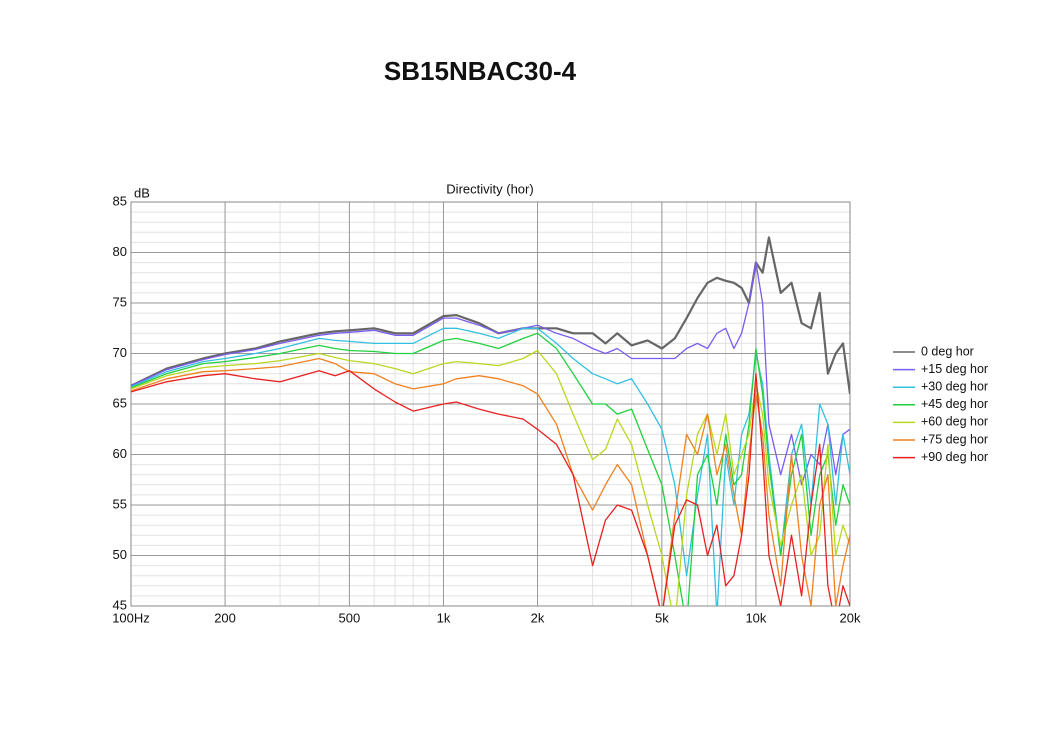 The width and height of the screenshot is (1051, 744). What do you see at coordinates (490, 315) in the screenshot?
I see `line-series` at bounding box center [490, 315].